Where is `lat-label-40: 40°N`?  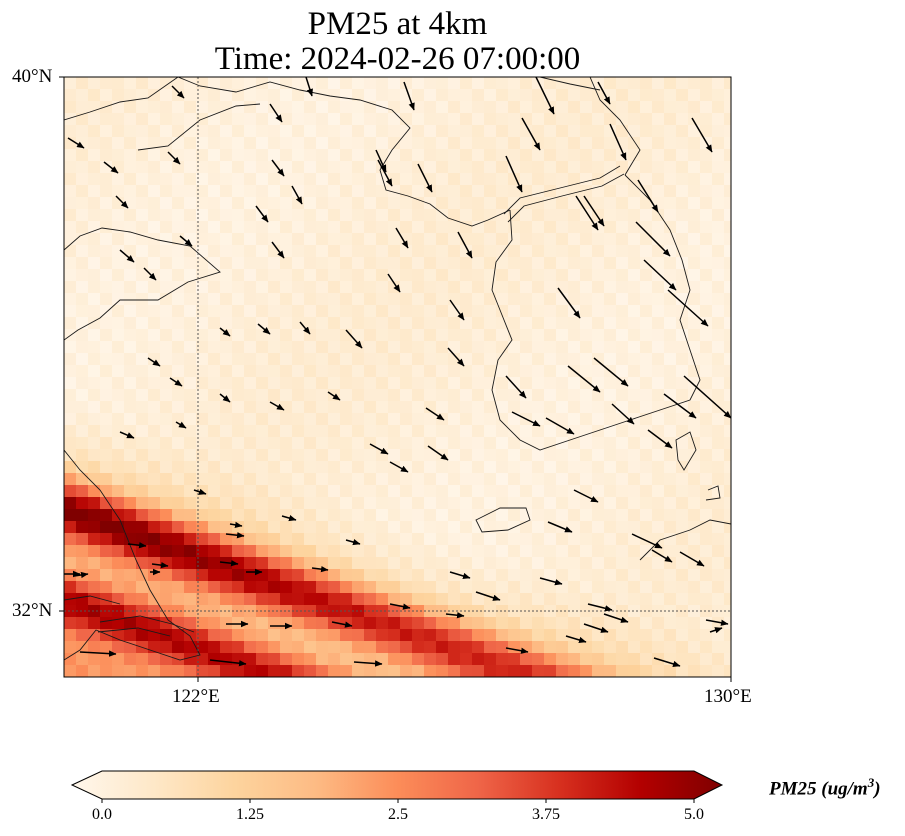
lat-label-40: 40°N is located at coordinates (32, 76).